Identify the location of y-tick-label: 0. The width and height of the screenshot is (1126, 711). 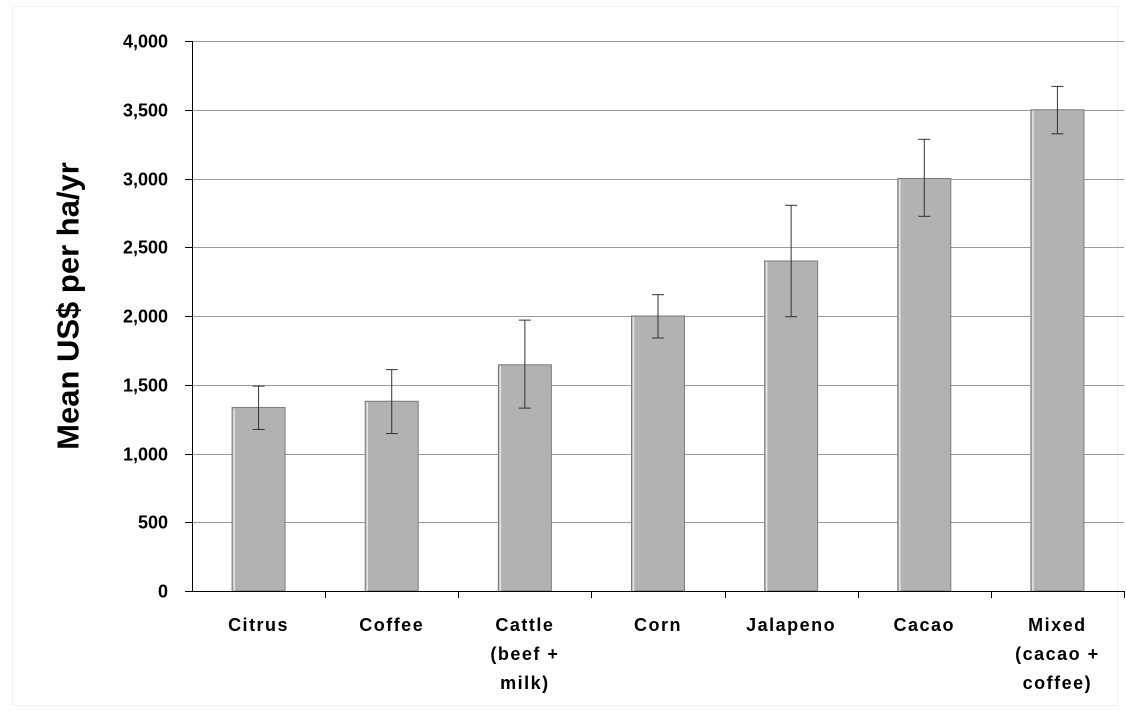
(163, 592).